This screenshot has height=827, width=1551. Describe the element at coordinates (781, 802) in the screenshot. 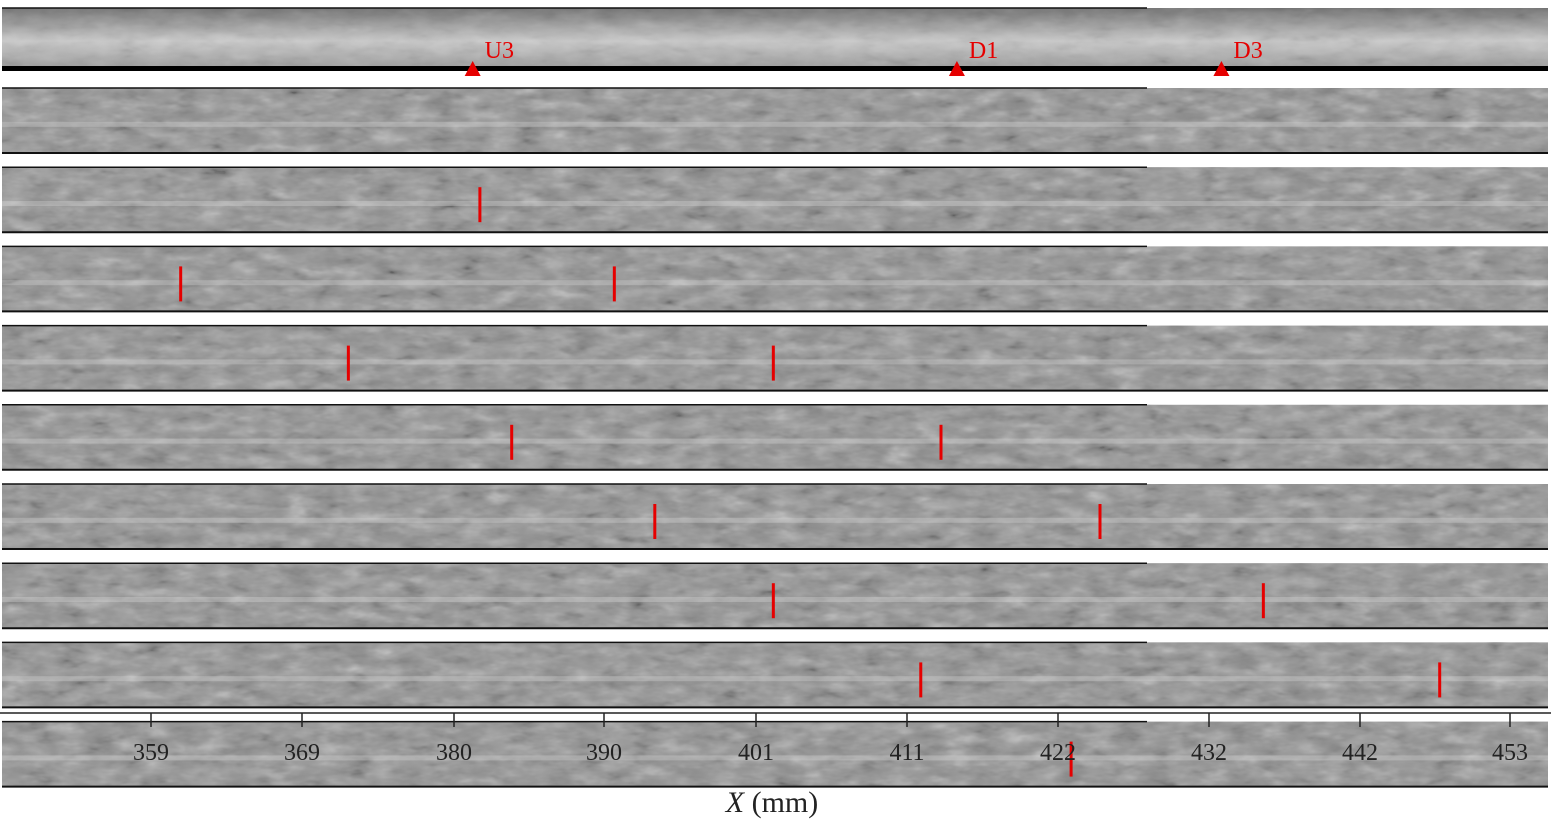

I see `x-axis-unit: (mm)` at that location.